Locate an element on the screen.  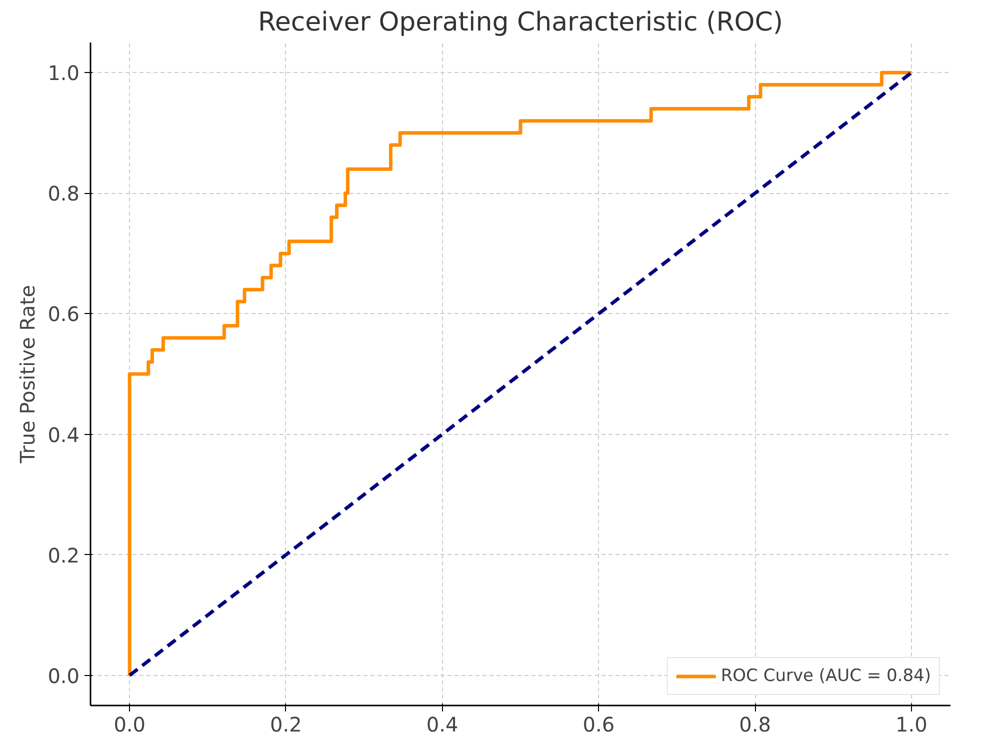
x-tick-label: 0.2 is located at coordinates (286, 724).